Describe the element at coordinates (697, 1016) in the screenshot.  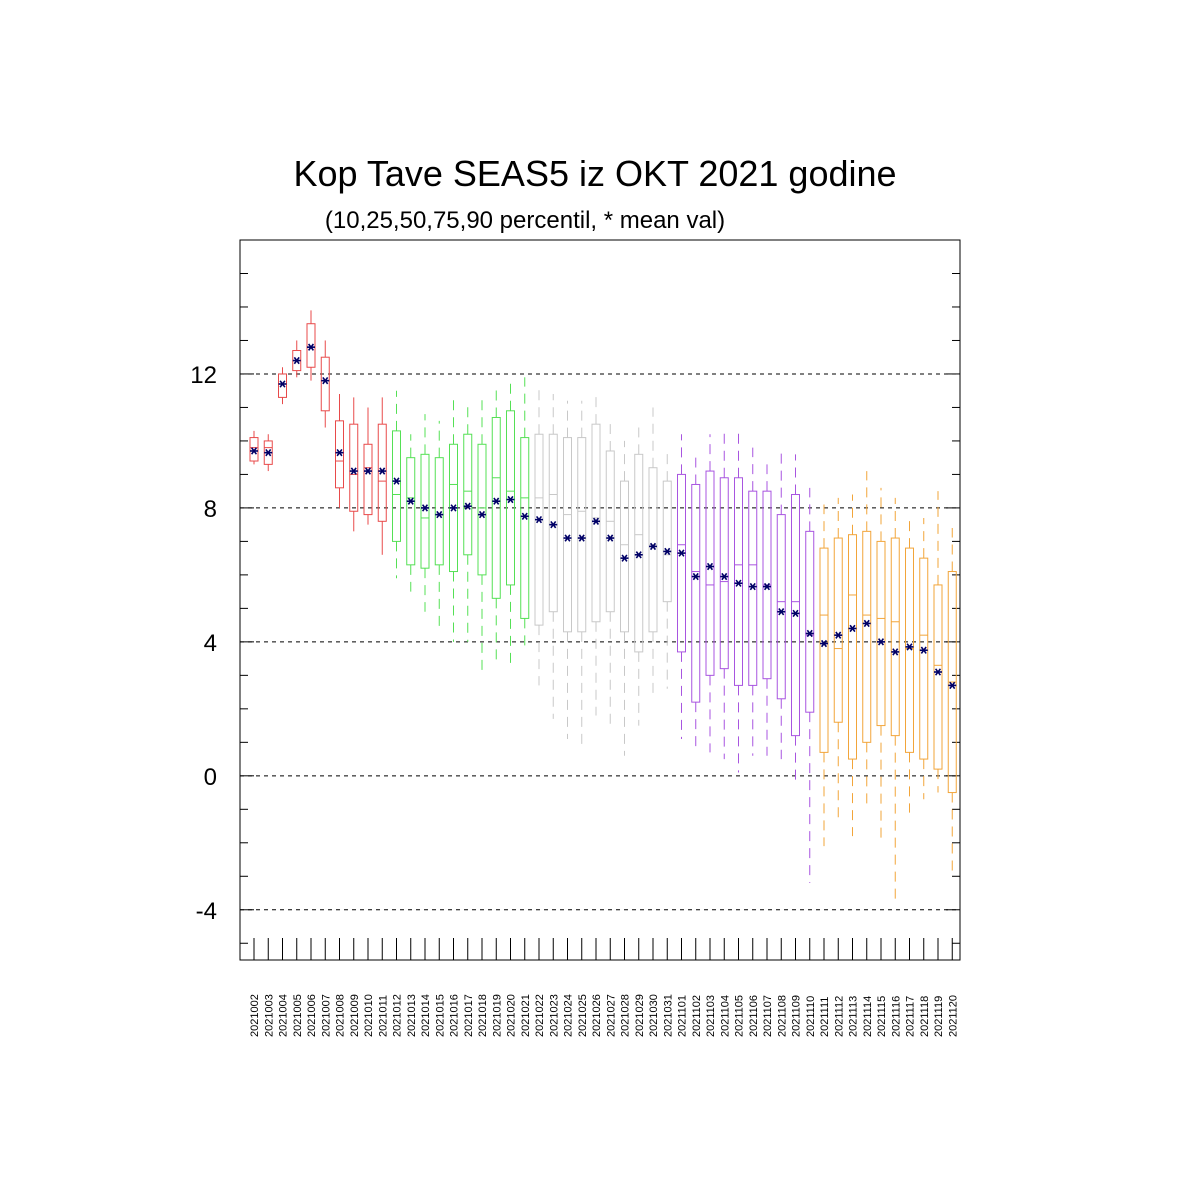
I see `x-tick-label: 2021102` at that location.